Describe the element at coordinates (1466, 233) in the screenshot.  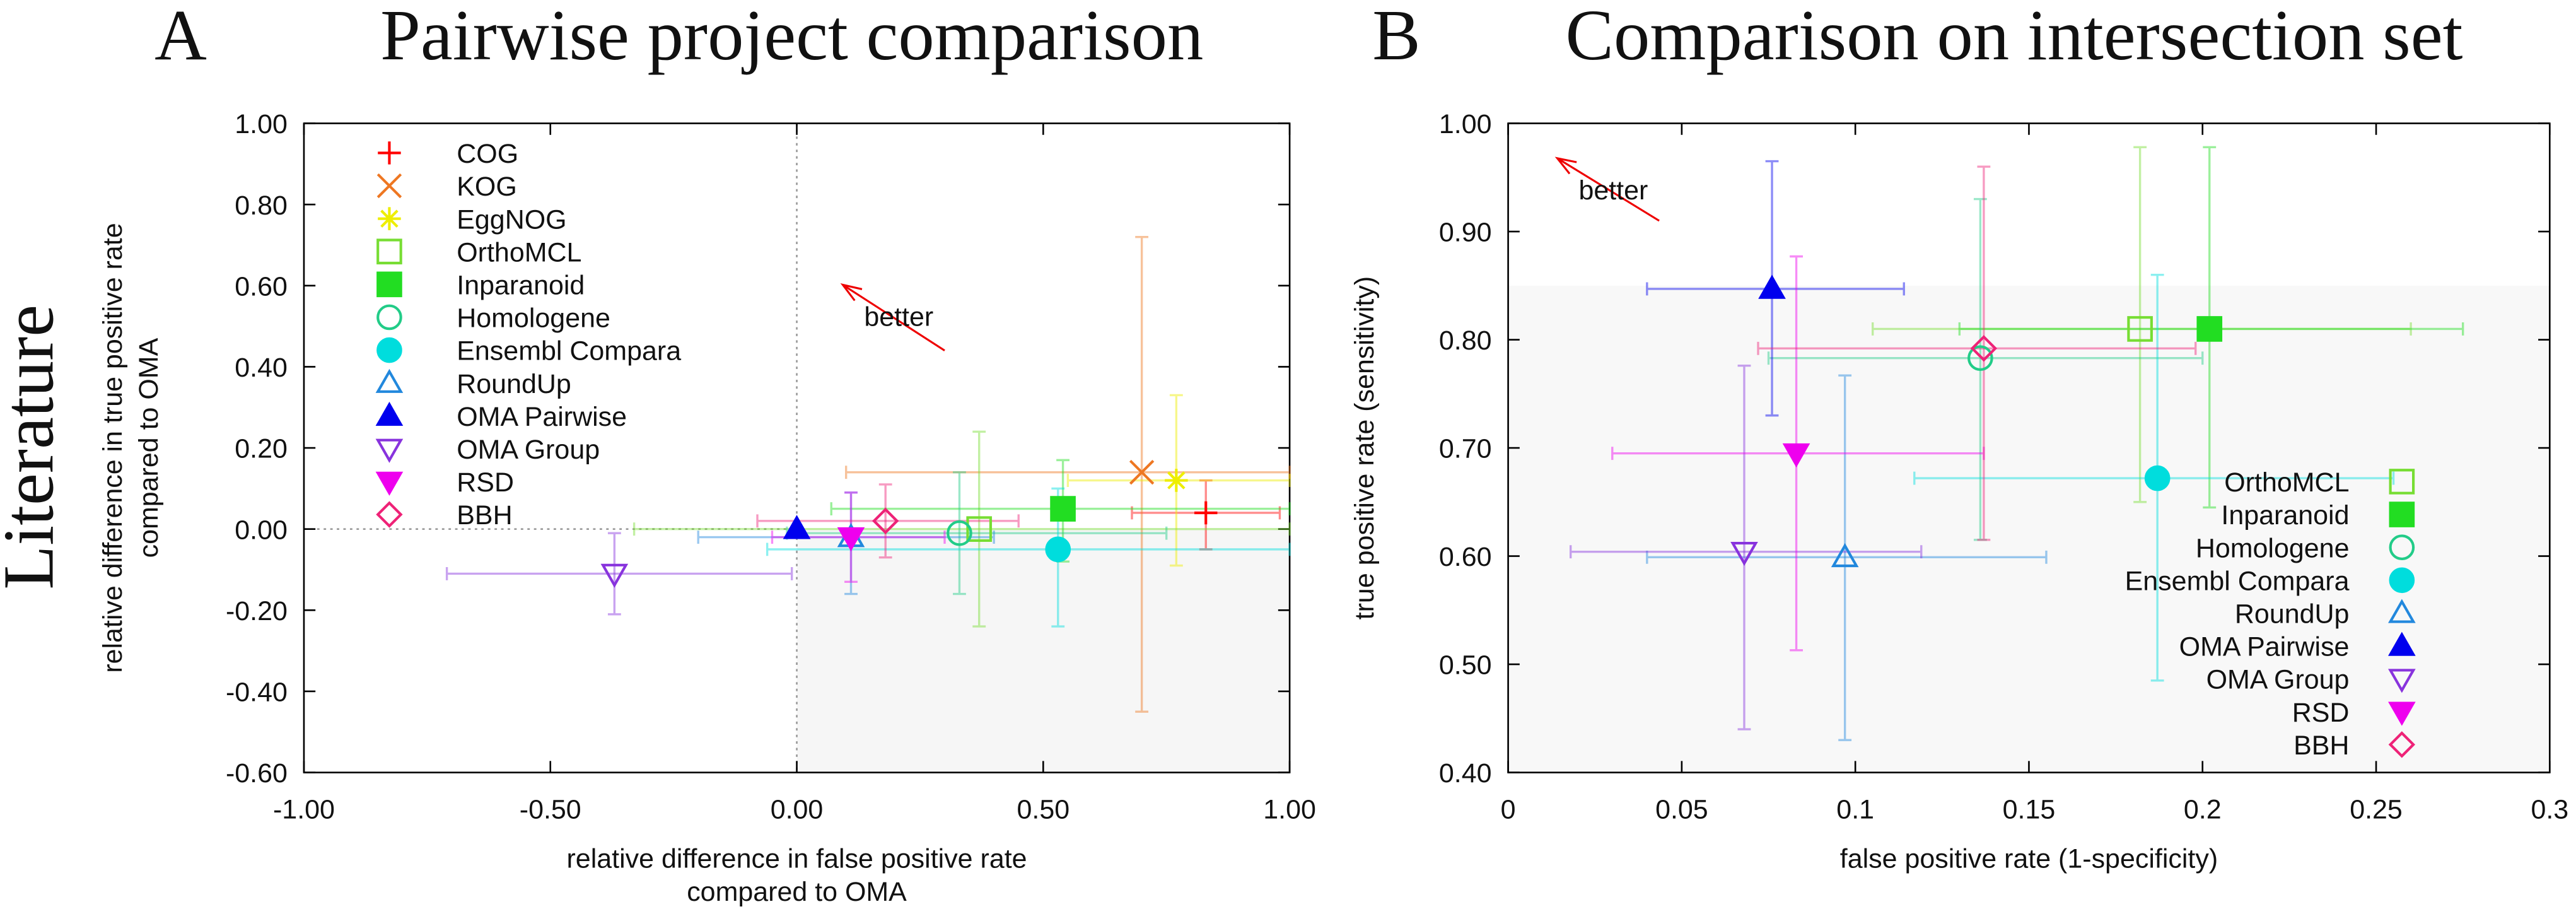
I see `y-tick-label: 0.90` at that location.